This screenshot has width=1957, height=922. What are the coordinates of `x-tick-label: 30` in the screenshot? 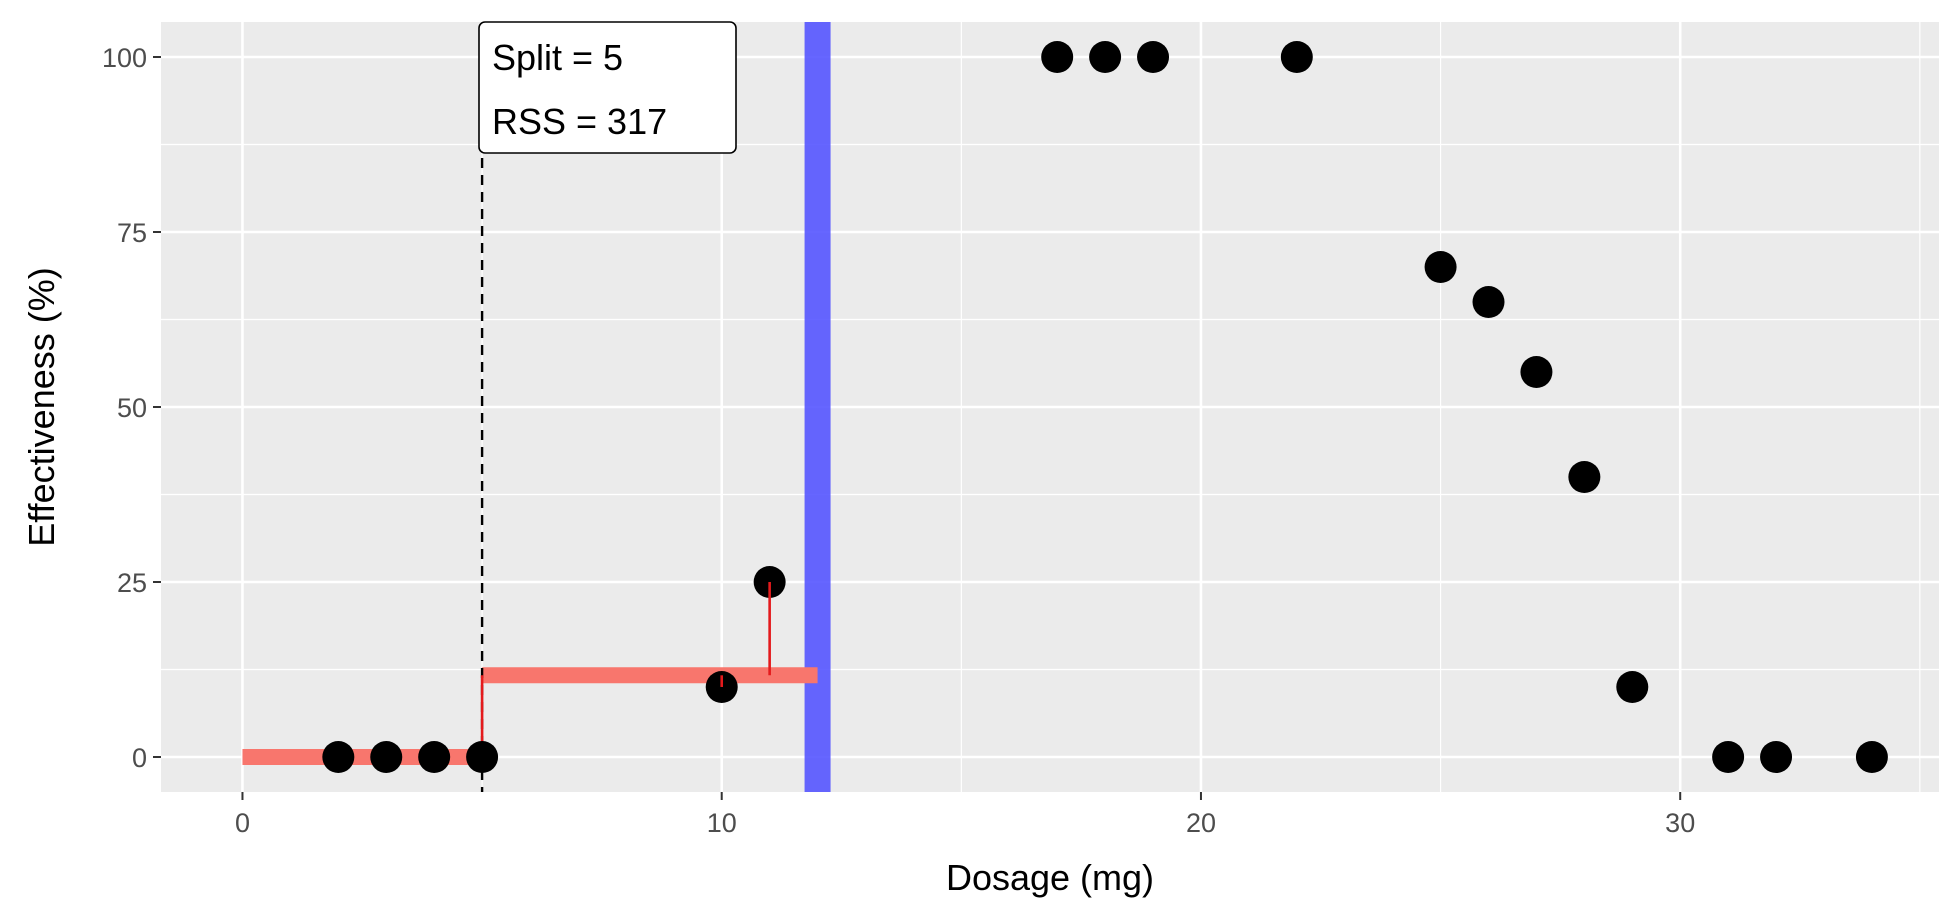 It's located at (1680, 823).